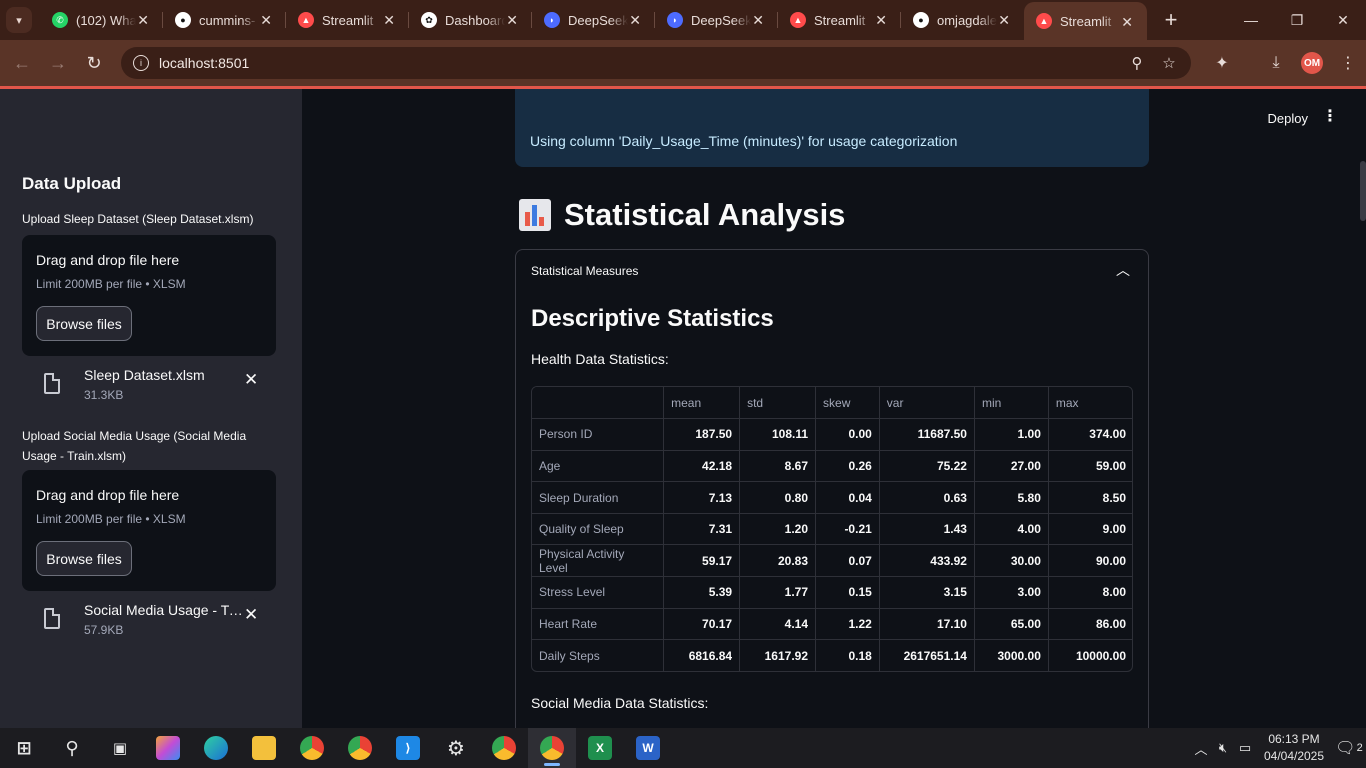 This screenshot has width=1366, height=768. Describe the element at coordinates (598, 529) in the screenshot. I see `row-index-cell: Quality of Sleep` at that location.